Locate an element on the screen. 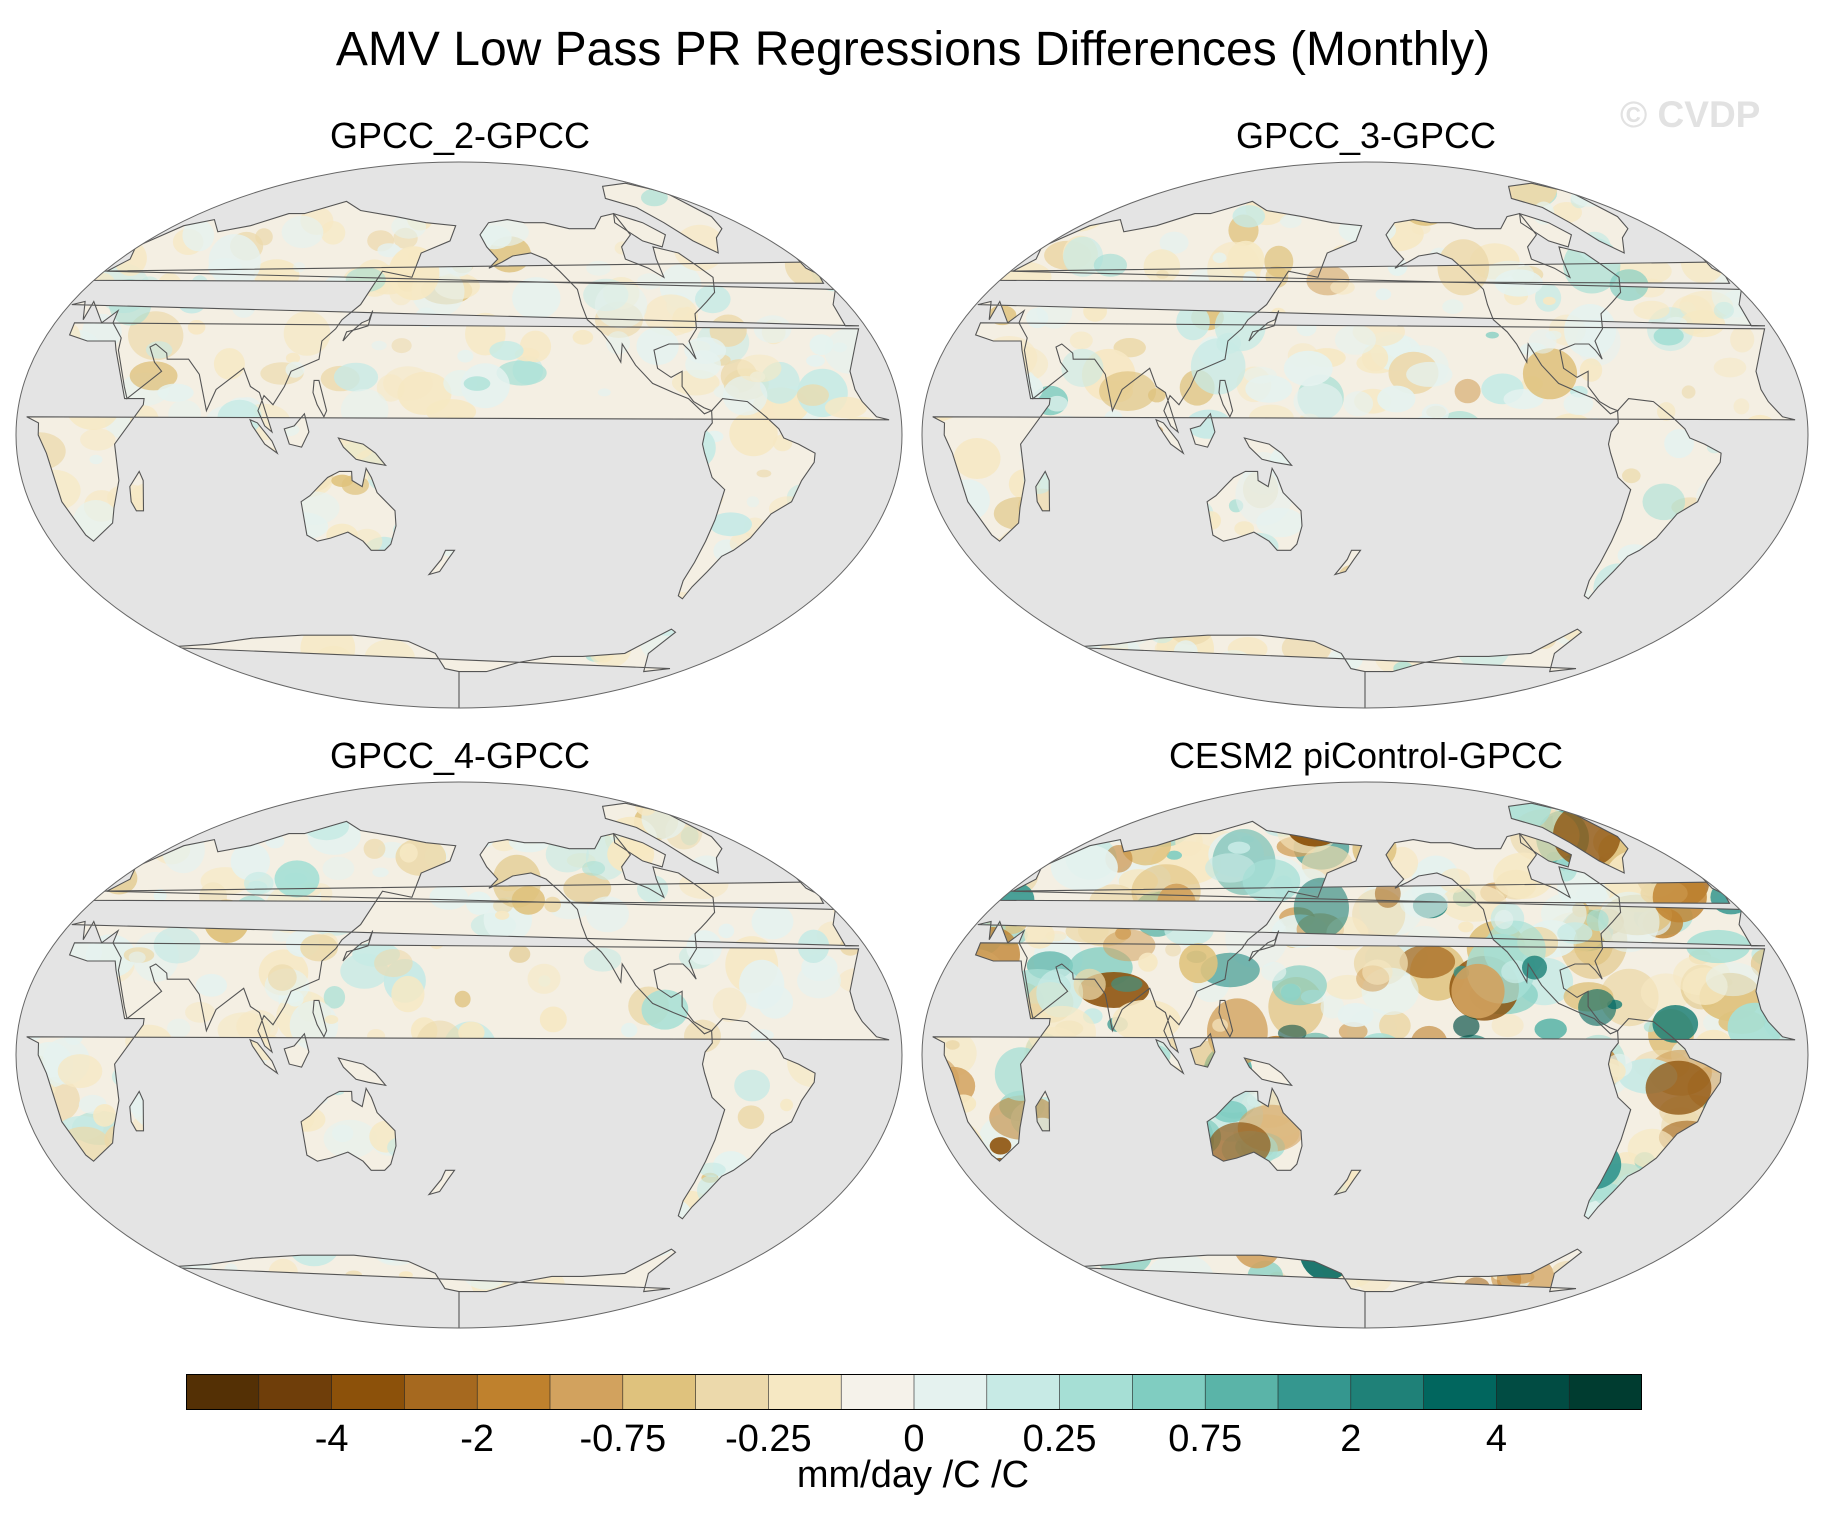  colorbar is located at coordinates (914, 1392).